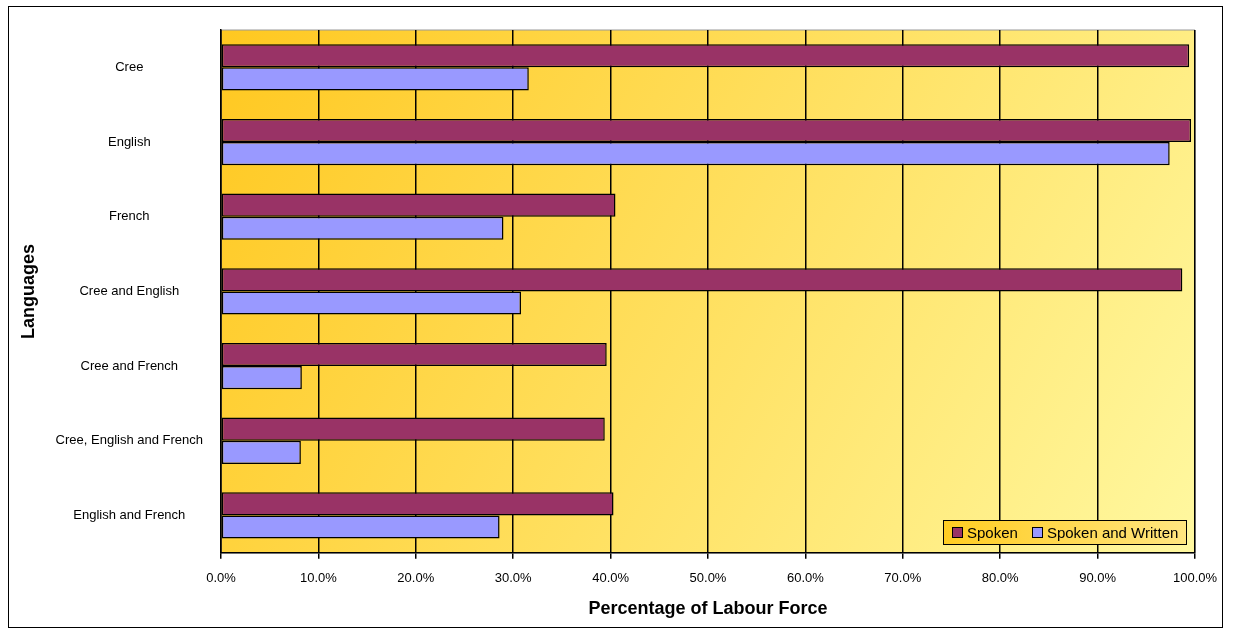  Describe the element at coordinates (129, 515) in the screenshot. I see `y-tick-label: English and French` at that location.